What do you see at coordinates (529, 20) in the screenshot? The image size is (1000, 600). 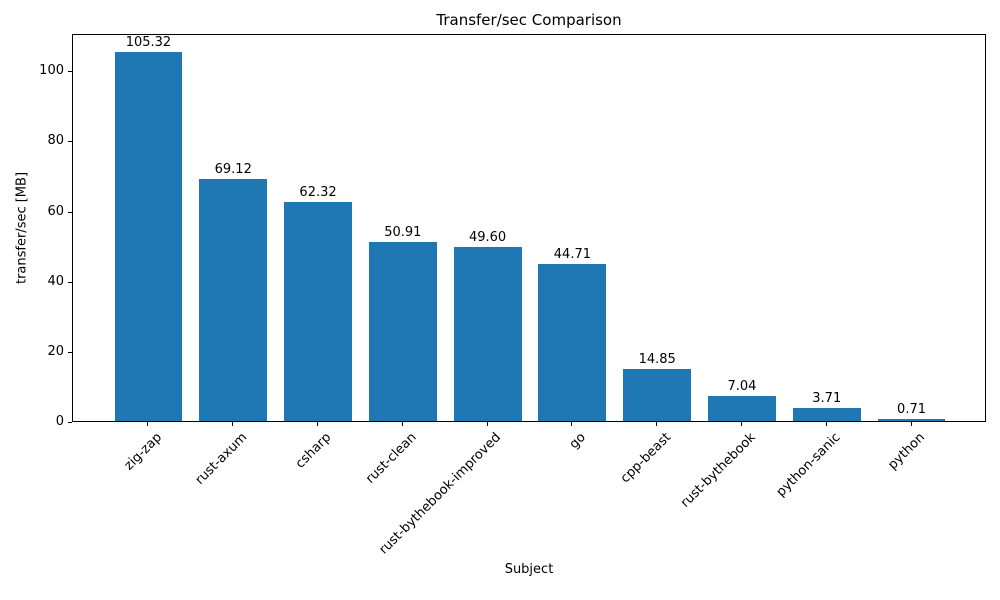 I see `chart-title: Transfer/sec Comparison` at bounding box center [529, 20].